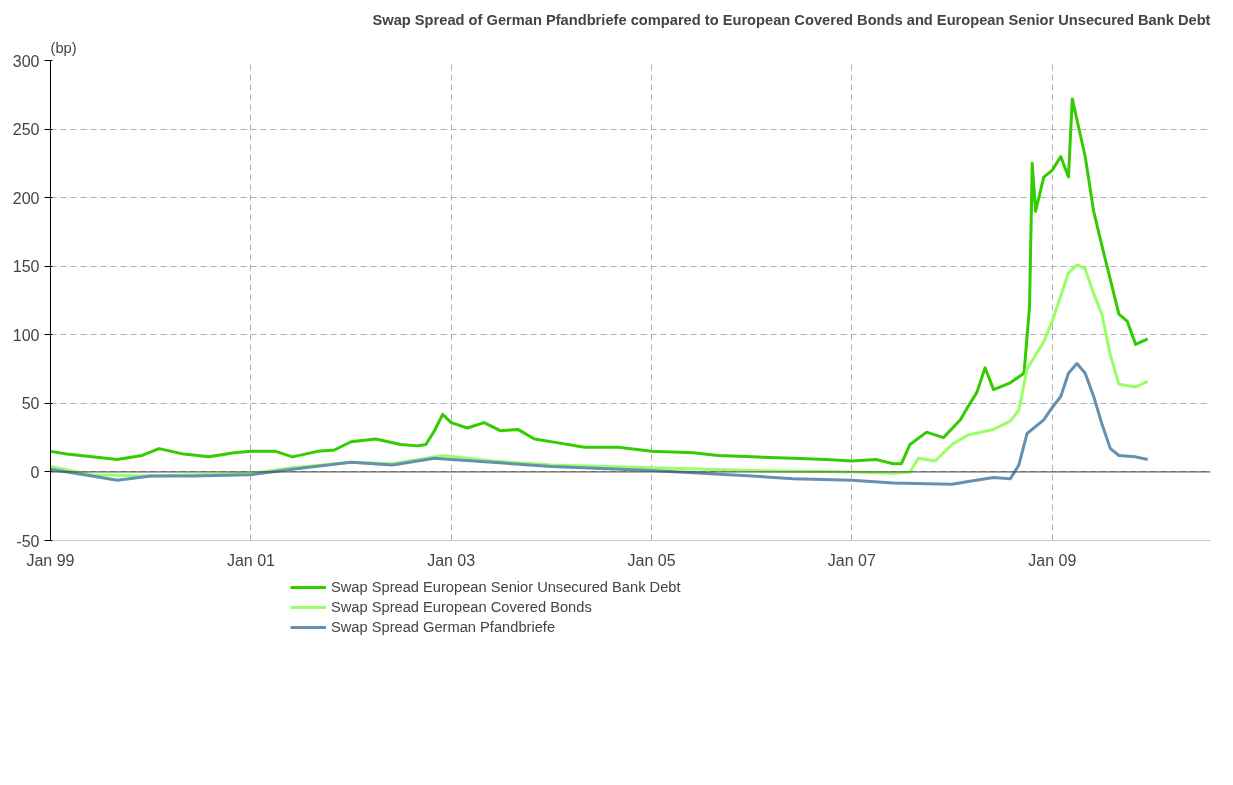 Image resolution: width=1233 pixels, height=785 pixels. Describe the element at coordinates (26, 198) in the screenshot. I see `y-tick-label: 200` at that location.